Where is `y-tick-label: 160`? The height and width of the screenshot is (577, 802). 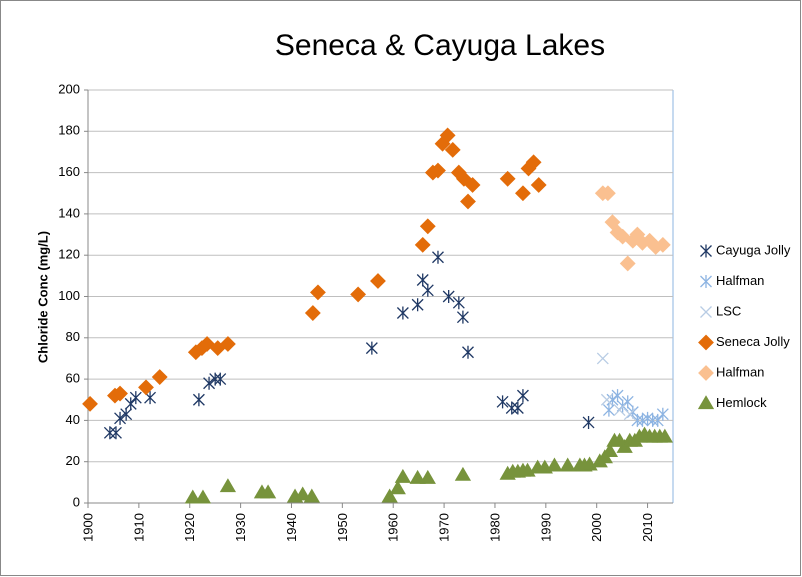 y-tick-label: 160 is located at coordinates (69, 171).